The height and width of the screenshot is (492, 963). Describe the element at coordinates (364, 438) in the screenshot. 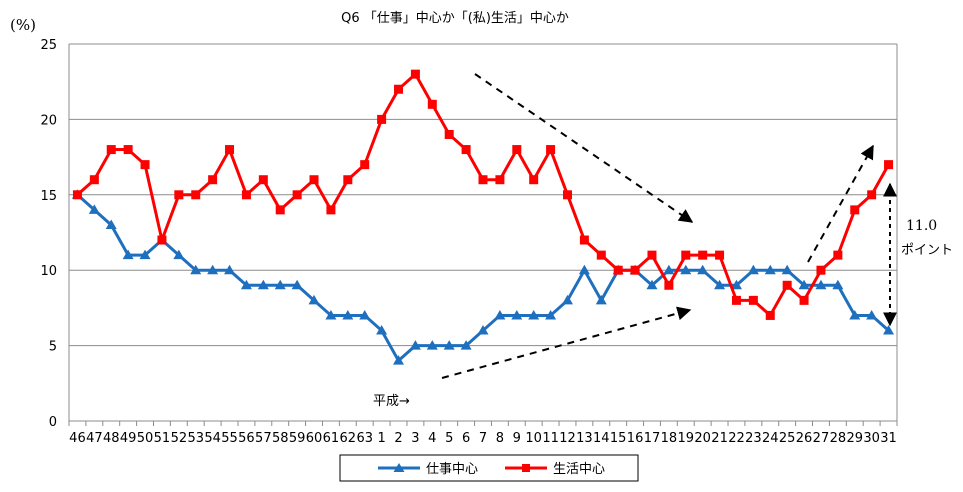

I see `x-tick-label: 63` at that location.